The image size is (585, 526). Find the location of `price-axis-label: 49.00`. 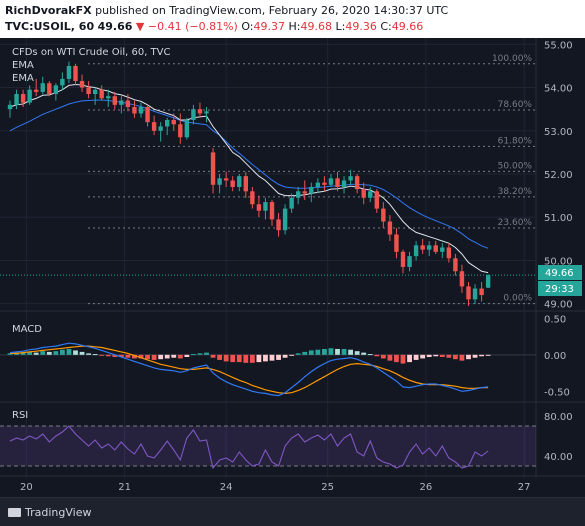

price-axis-label: 49.00 is located at coordinates (558, 305).